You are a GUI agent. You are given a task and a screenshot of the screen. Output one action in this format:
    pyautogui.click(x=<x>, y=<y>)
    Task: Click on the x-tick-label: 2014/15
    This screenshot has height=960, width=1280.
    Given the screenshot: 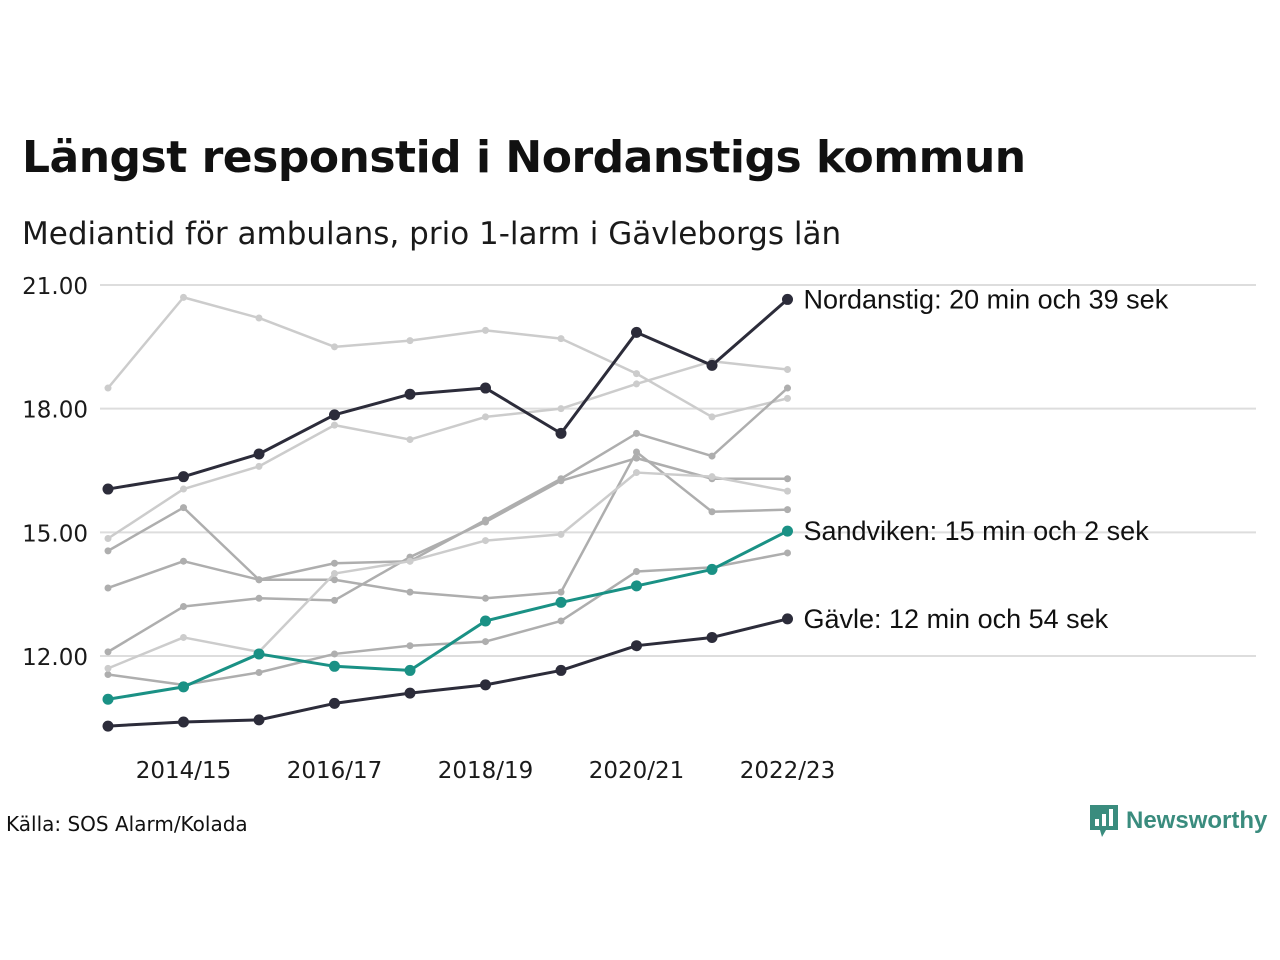 What is the action you would take?
    pyautogui.click(x=184, y=771)
    